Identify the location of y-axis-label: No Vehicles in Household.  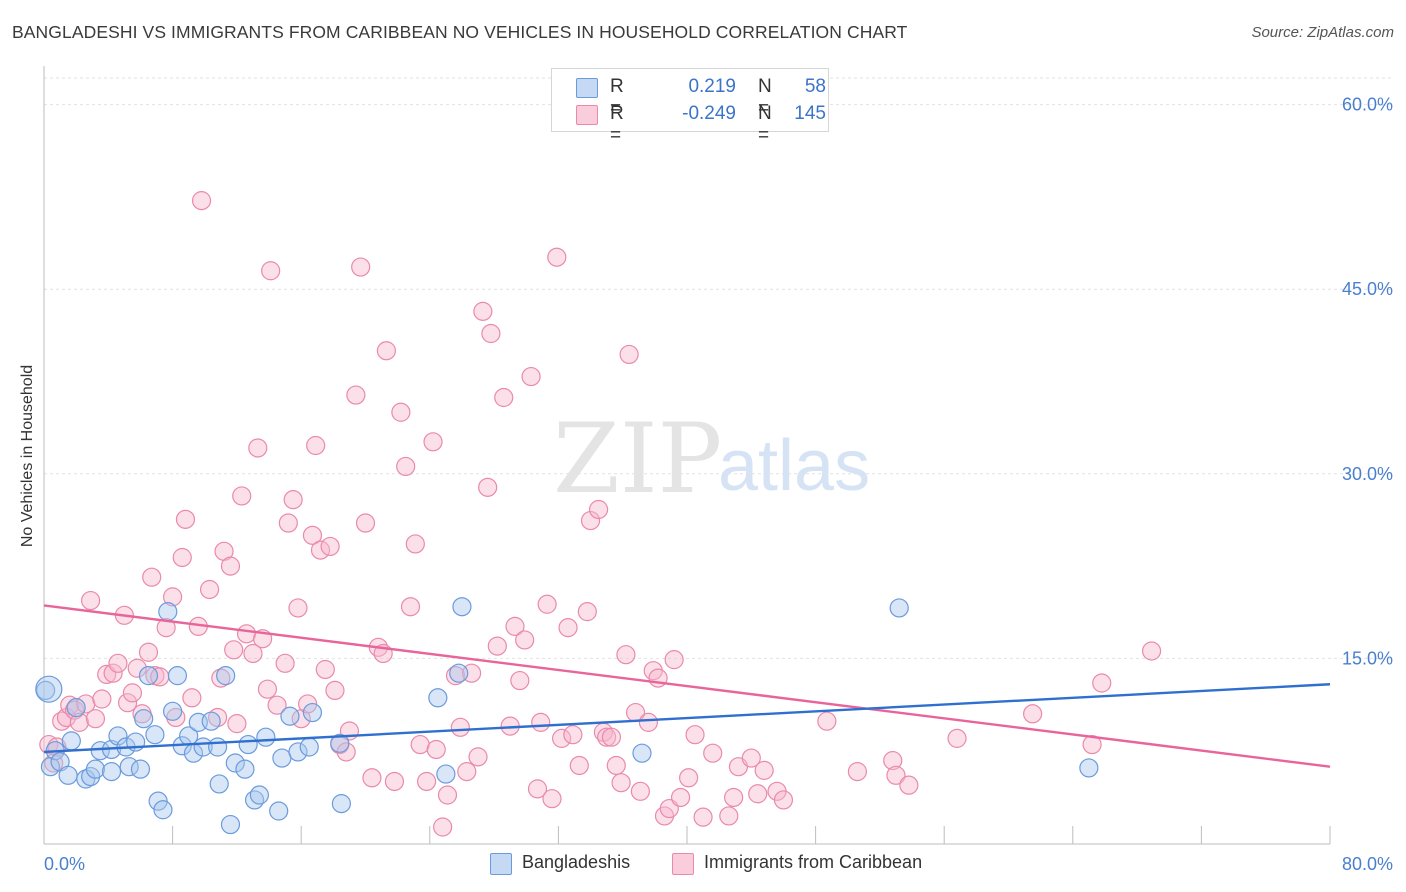
(27, 456).